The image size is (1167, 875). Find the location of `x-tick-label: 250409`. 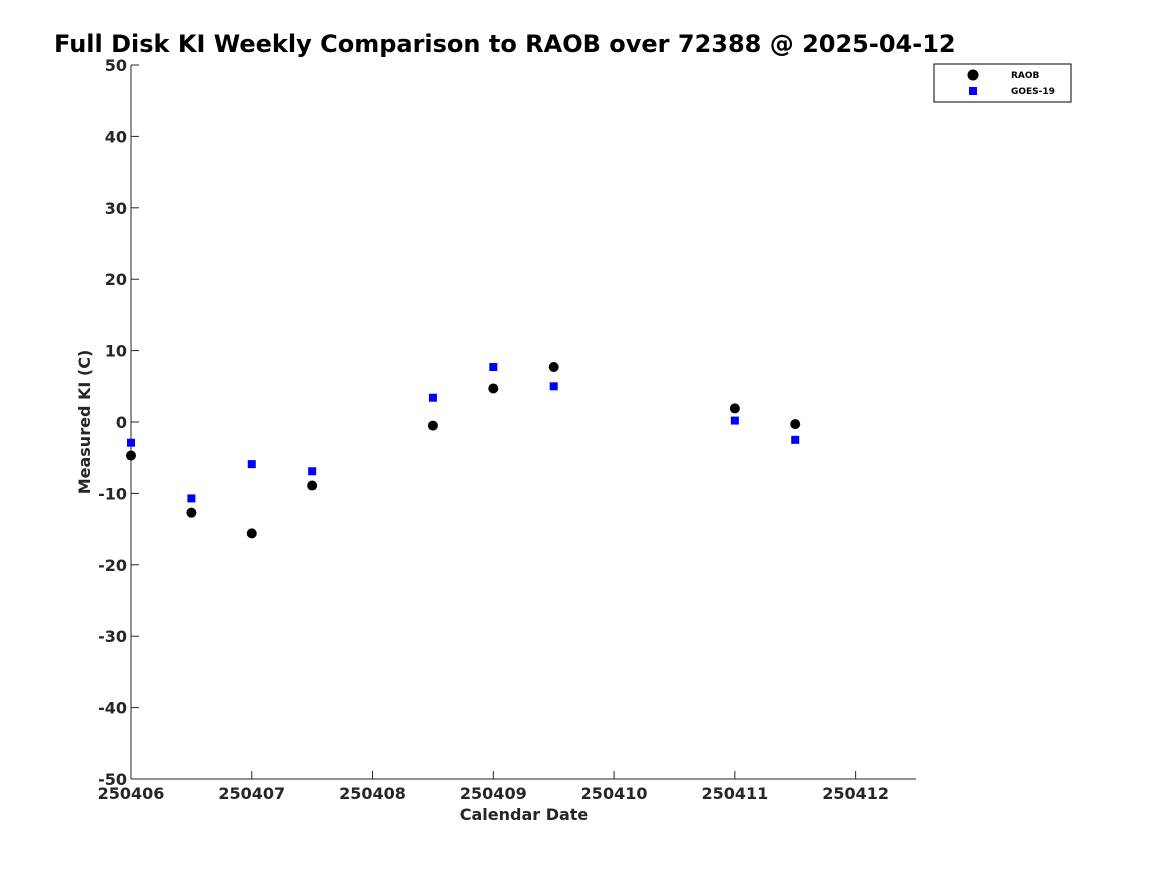

x-tick-label: 250409 is located at coordinates (493, 793).